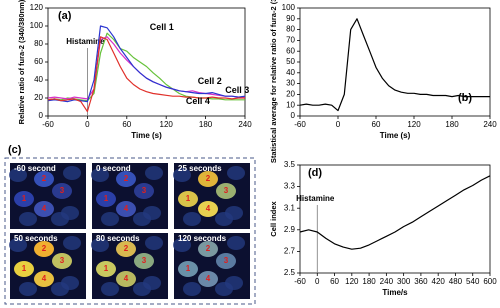 Image resolution: width=500 pixels, height=308 pixels. Describe the element at coordinates (290, 207) in the screenshot. I see `y-tick-label: 3.1` at that location.